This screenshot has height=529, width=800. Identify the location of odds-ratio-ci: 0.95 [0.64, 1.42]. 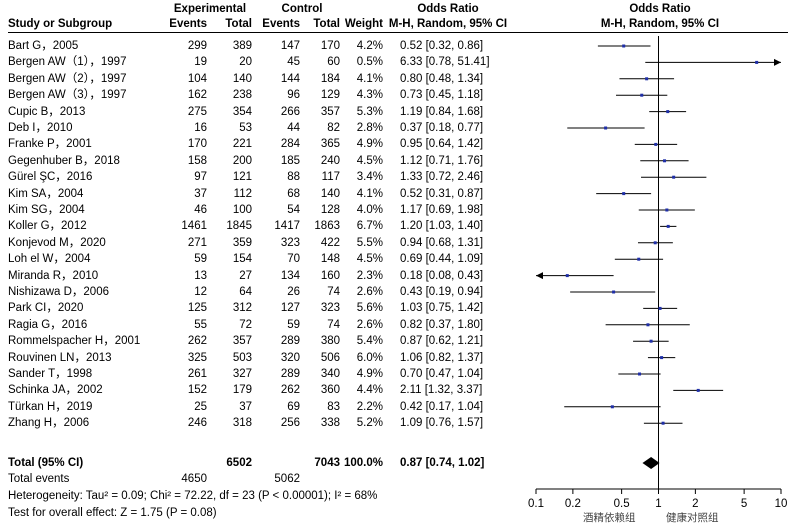
(442, 144).